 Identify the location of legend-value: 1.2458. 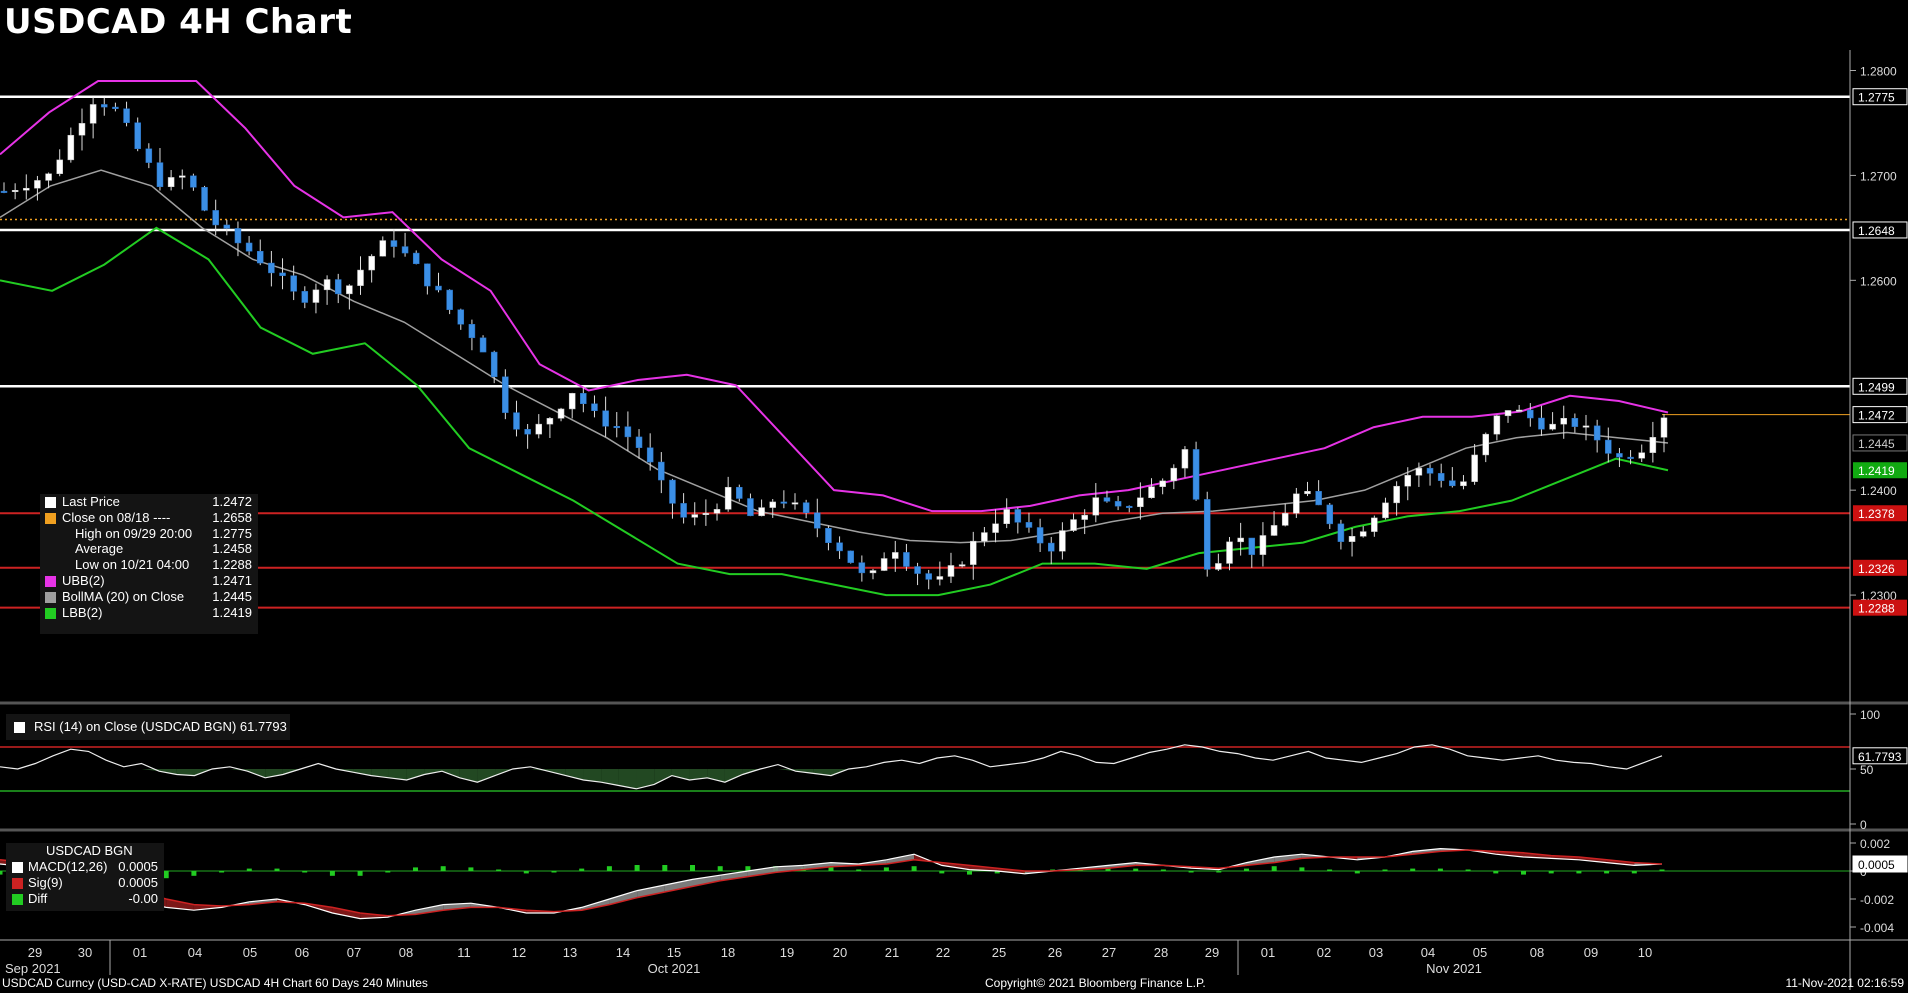
(232, 549).